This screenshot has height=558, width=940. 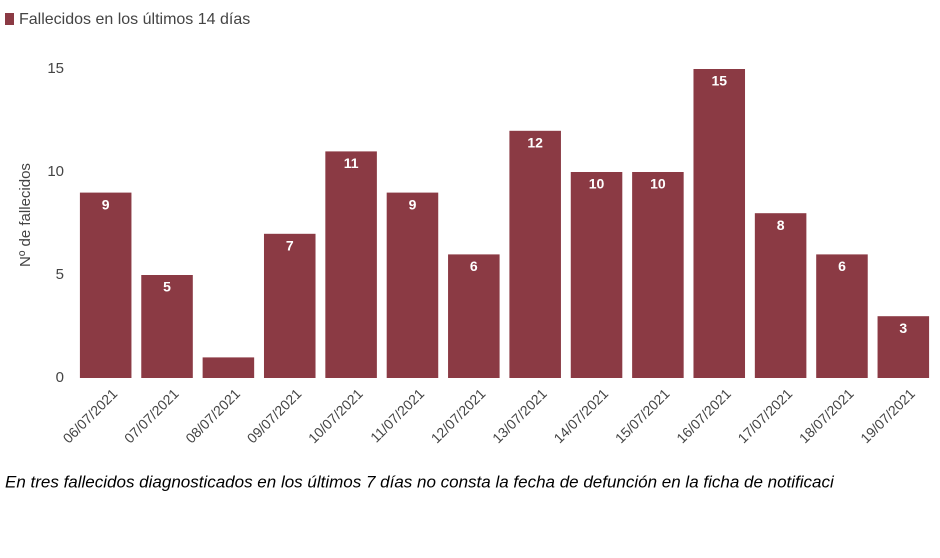 I want to click on x-tick-label: 14/07/2021, so click(x=580, y=415).